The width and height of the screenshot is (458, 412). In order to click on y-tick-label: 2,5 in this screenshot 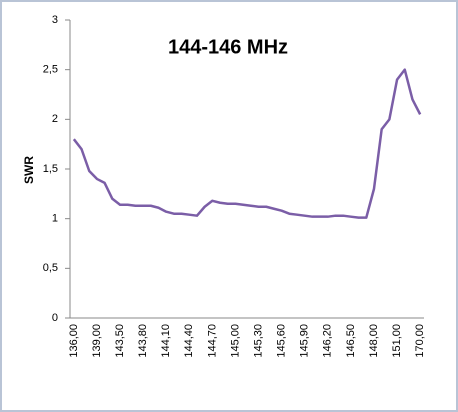, I will do `click(50, 70)`.